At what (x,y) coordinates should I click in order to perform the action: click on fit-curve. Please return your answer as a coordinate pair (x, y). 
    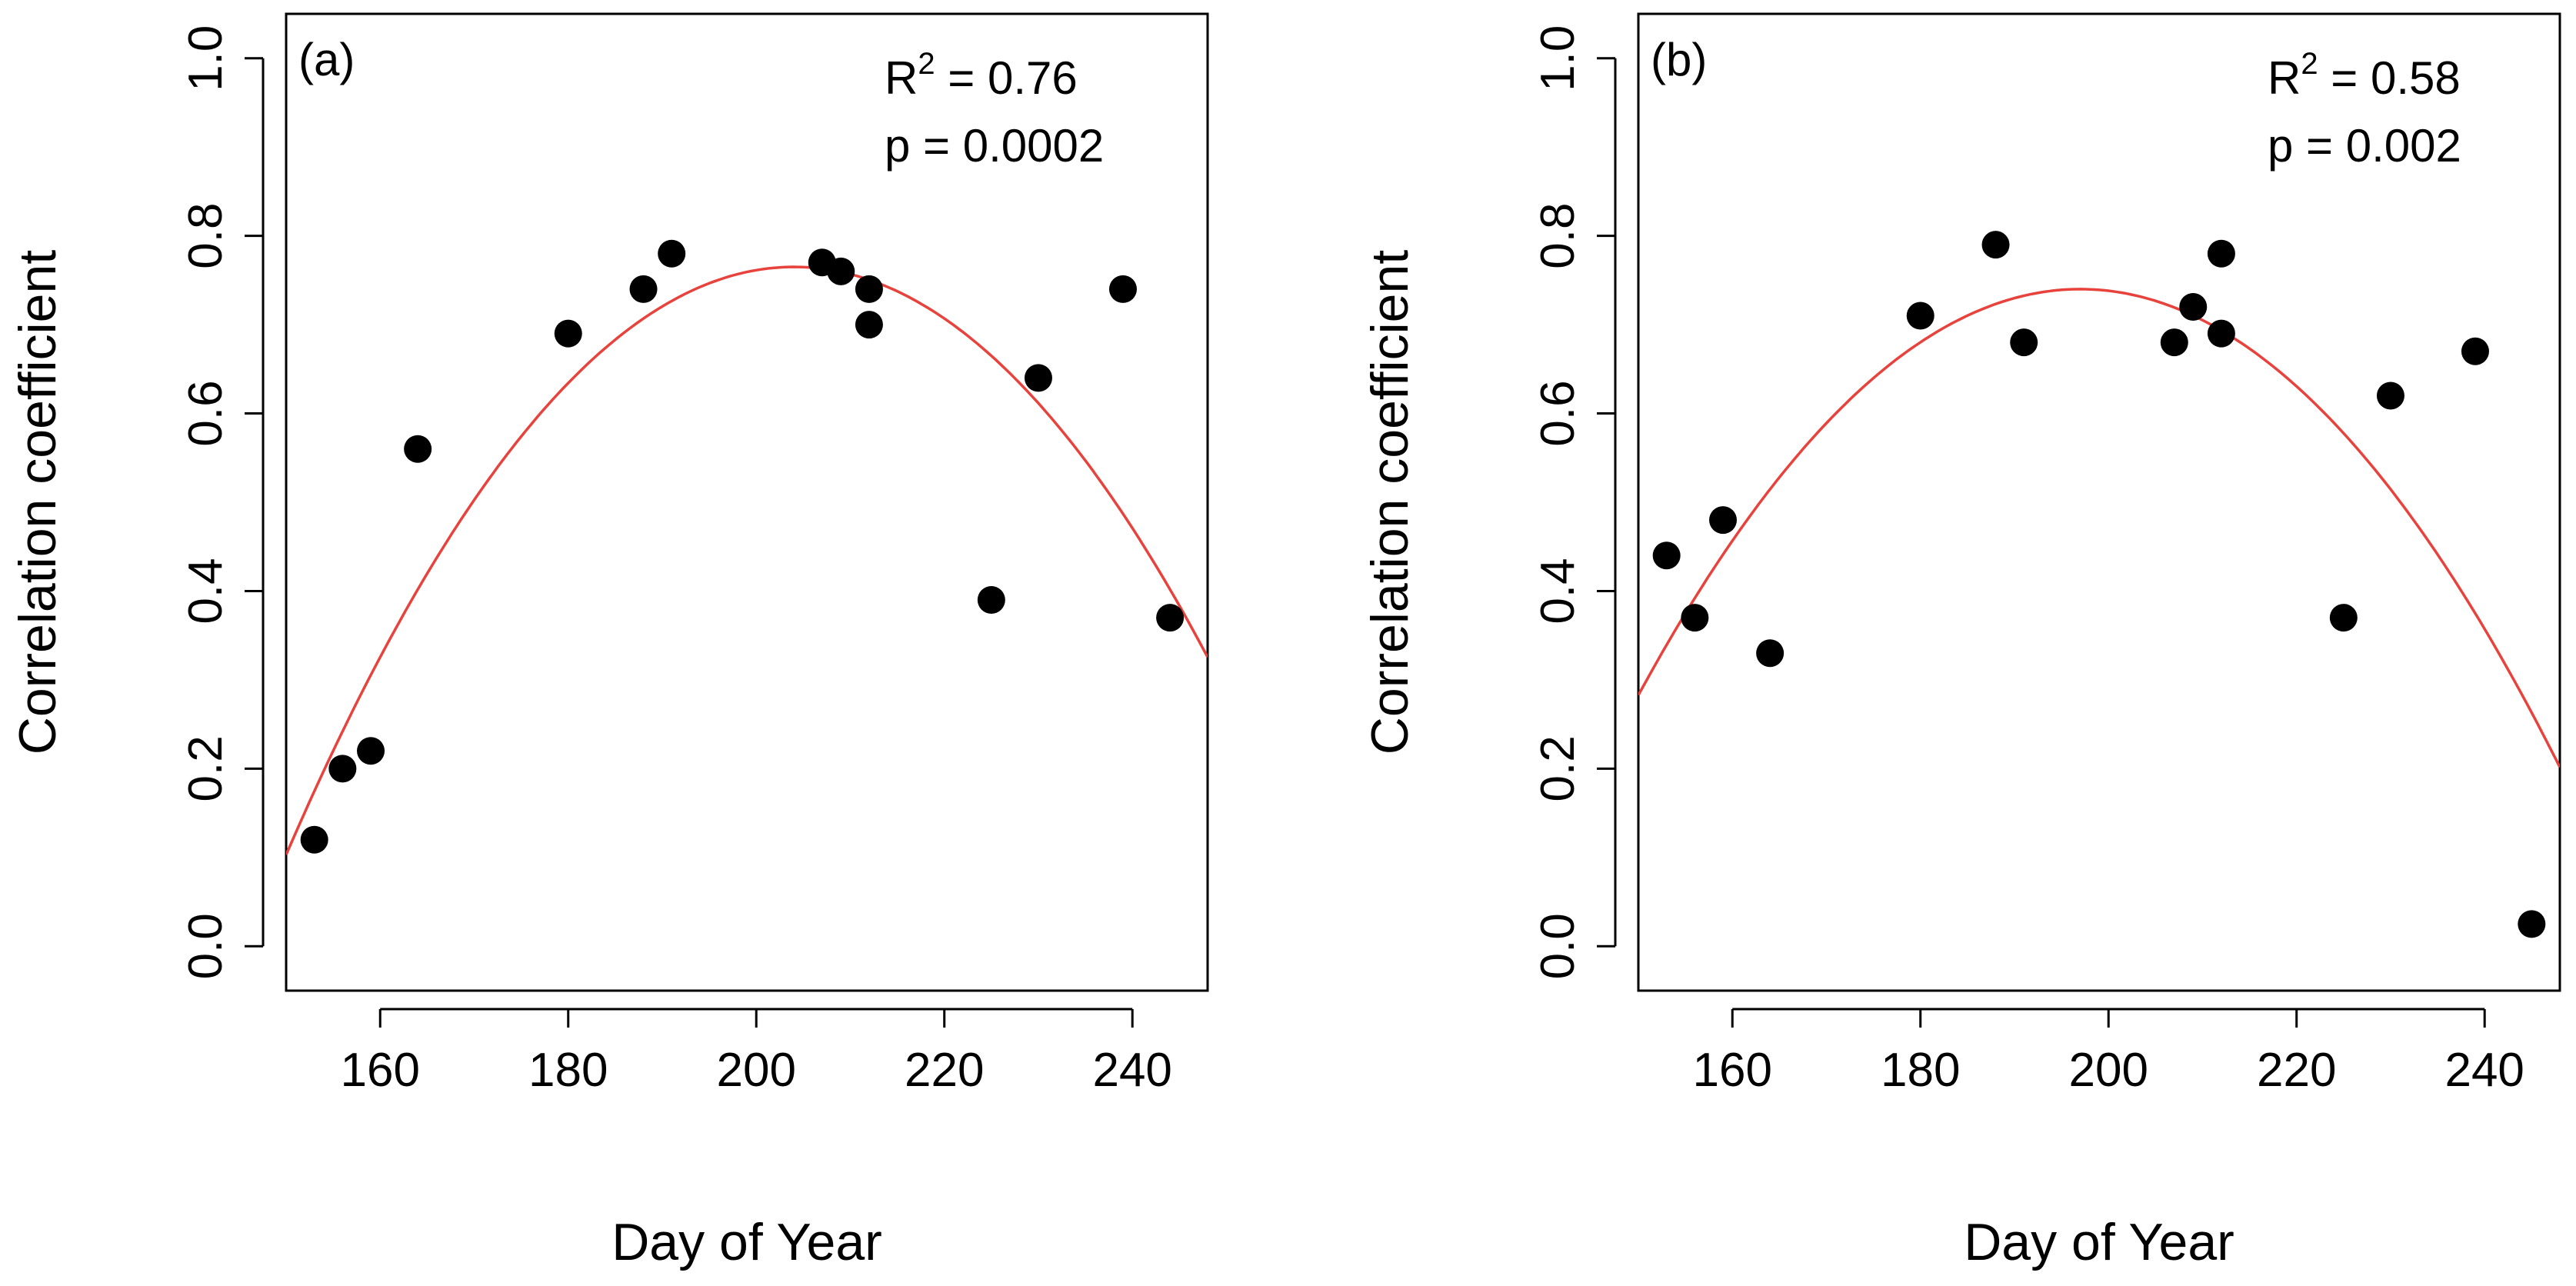
    Looking at the image, I should click on (2099, 528).